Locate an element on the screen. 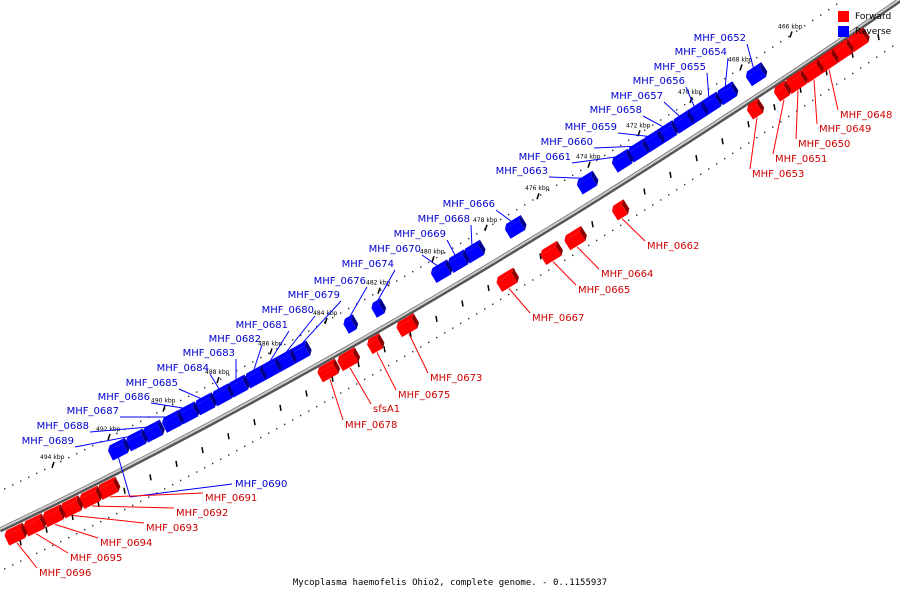  gene-label-MHF_0685: MHF_0685 is located at coordinates (152, 383).